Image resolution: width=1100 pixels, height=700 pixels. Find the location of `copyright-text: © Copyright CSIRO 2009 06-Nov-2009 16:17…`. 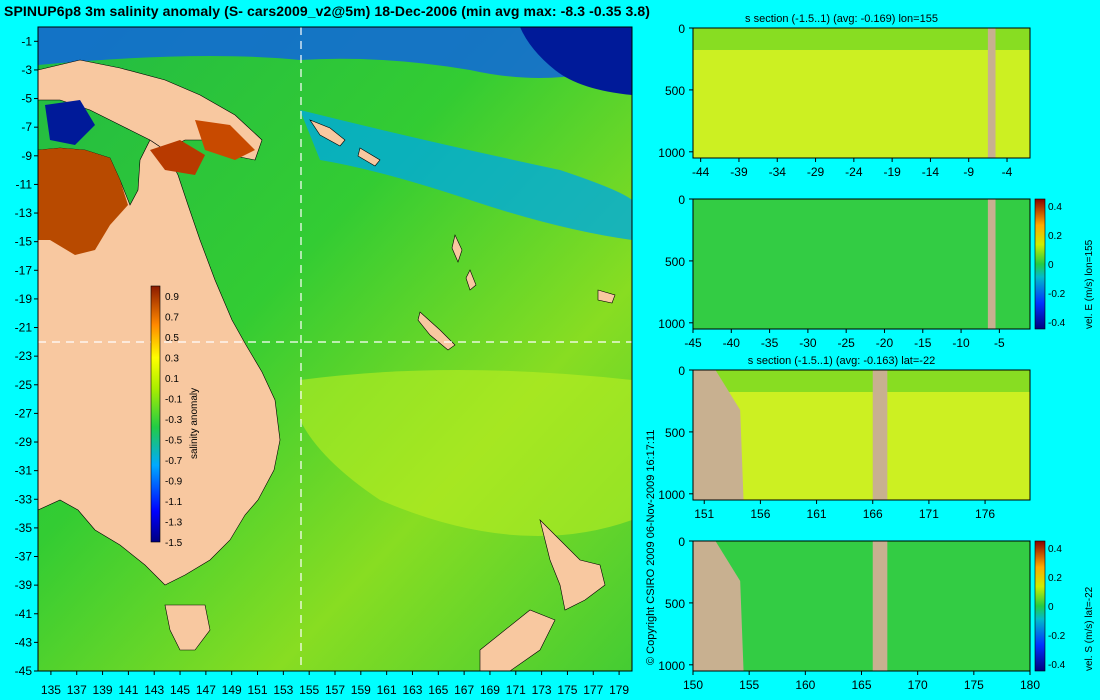

copyright-text: © Copyright CSIRO 2009 06-Nov-2009 16:17… is located at coordinates (651, 547).